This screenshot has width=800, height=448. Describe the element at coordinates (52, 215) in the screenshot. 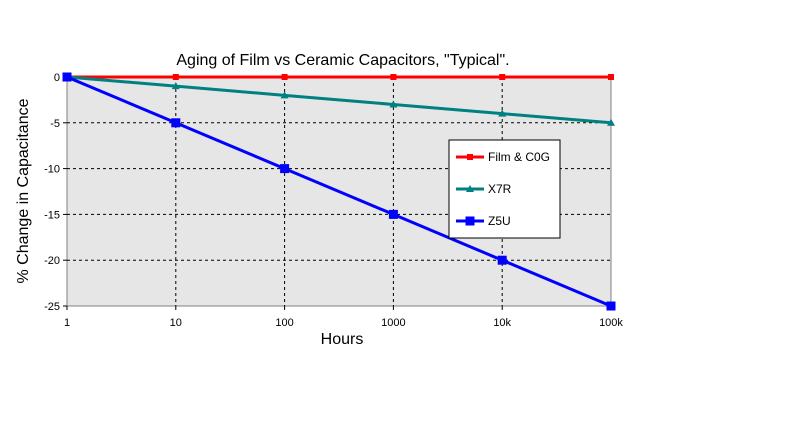

I see `y-tick-label: -15` at that location.